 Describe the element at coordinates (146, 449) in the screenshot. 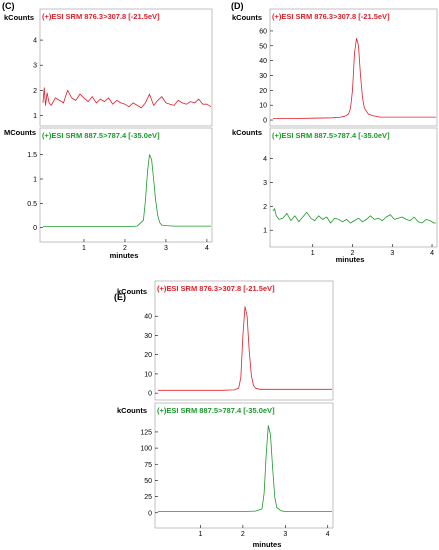

I see `y-tick-label: 100` at that location.